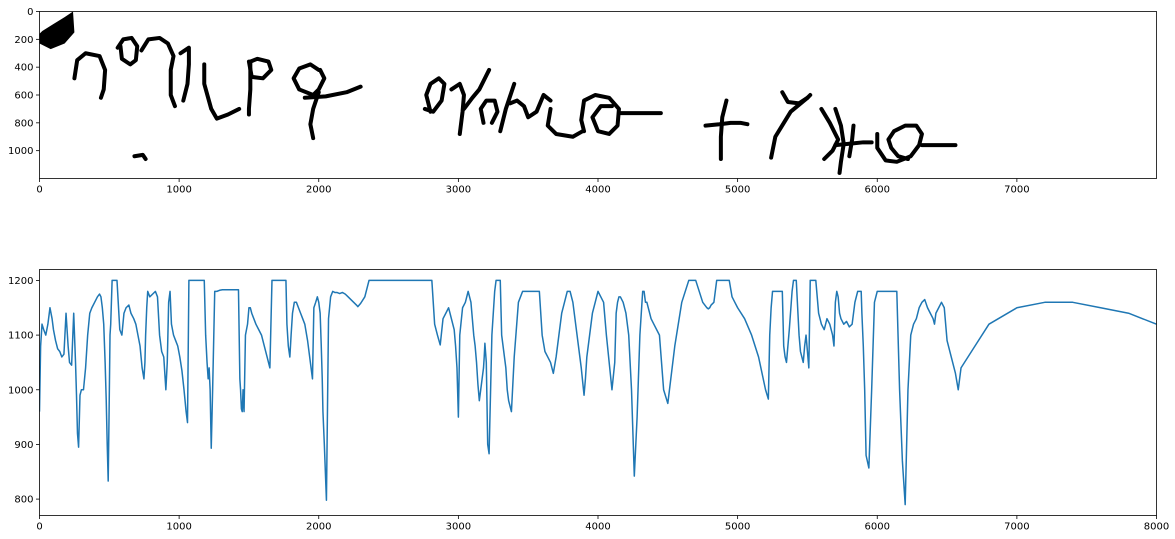 Image resolution: width=1175 pixels, height=539 pixels. I want to click on image-y-tick-label: 800, so click(23, 123).